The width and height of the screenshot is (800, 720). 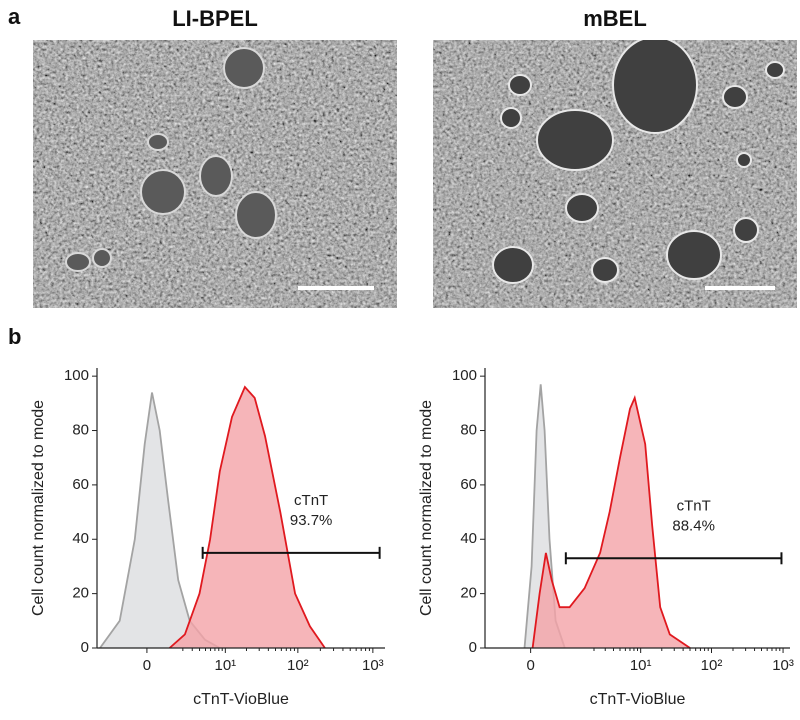 I want to click on panel-label: a, so click(x=14, y=16).